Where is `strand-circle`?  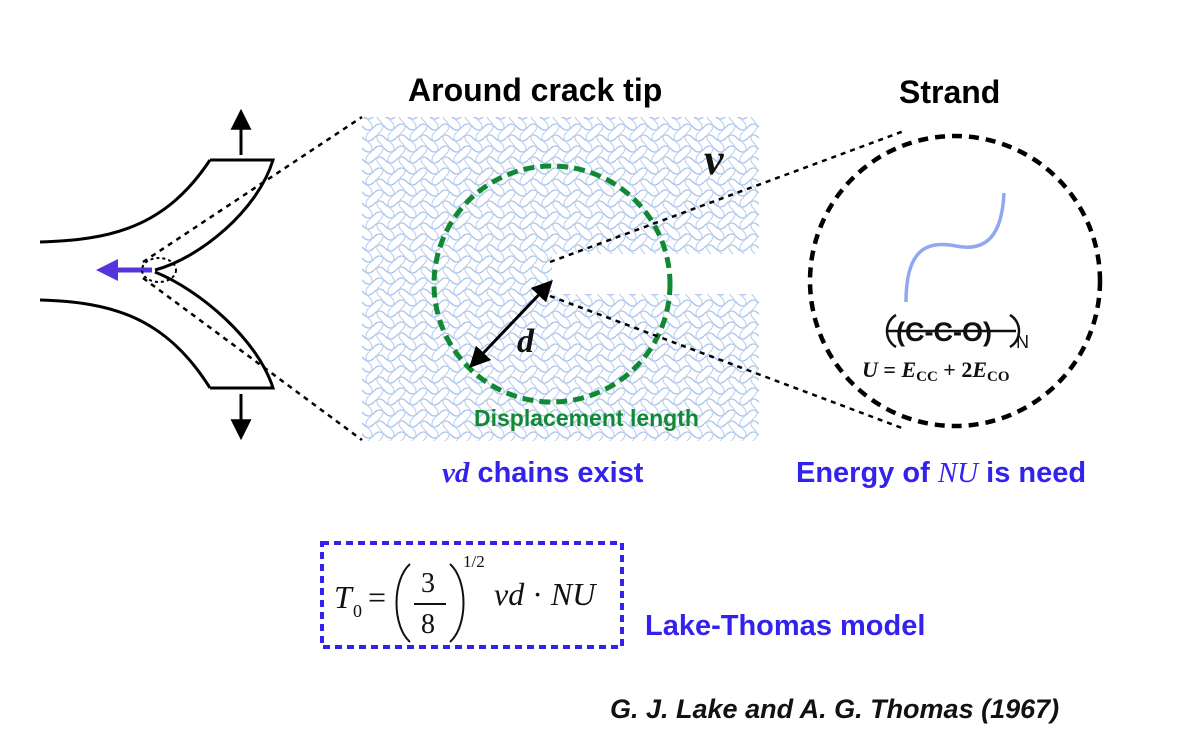 strand-circle is located at coordinates (955, 281).